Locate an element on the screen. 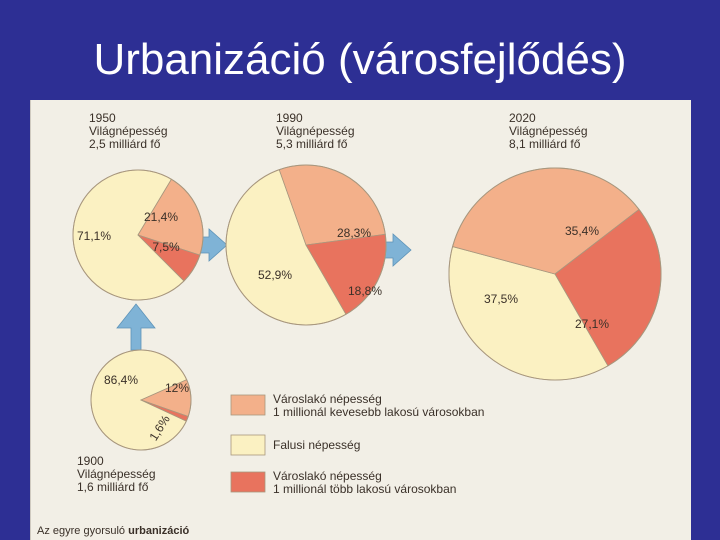 The width and height of the screenshot is (720, 540). slice-label: 71,1% is located at coordinates (94, 236).